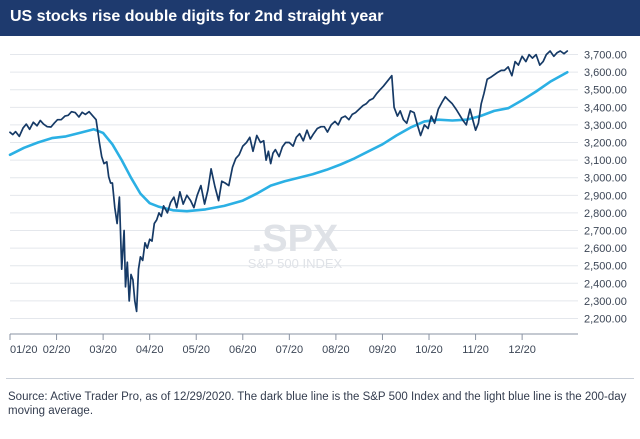 This screenshot has width=640, height=439. Describe the element at coordinates (295, 239) in the screenshot. I see `watermark-symbol: .SPX` at that location.